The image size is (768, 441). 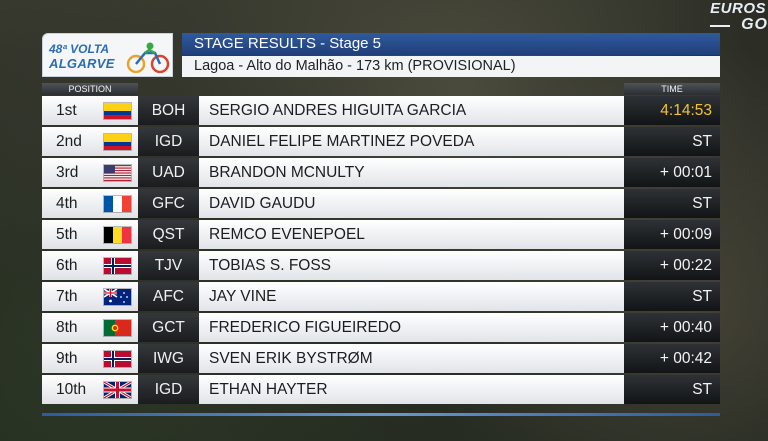 I want to click on france-flag-icon, so click(x=117, y=204).